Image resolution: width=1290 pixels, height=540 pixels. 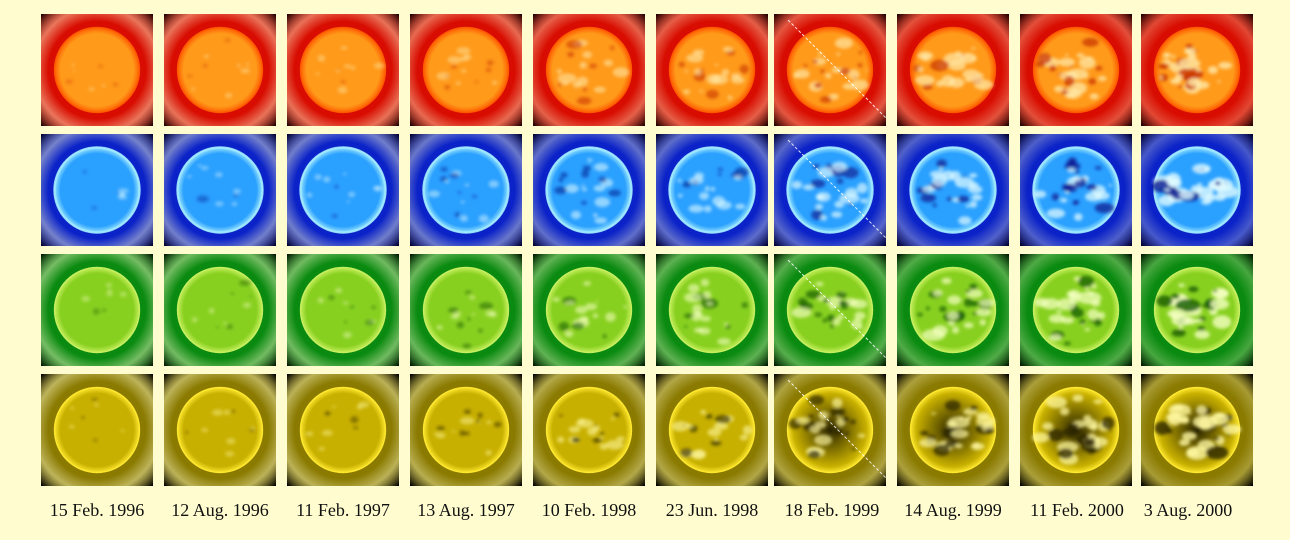 I want to click on date-label: 11 Feb. 1997, so click(x=343, y=510).